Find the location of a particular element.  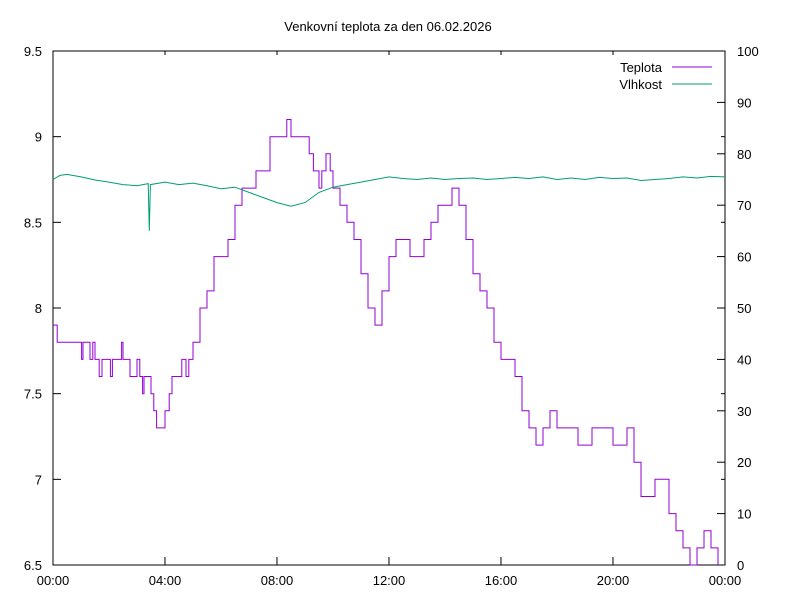

y-right-tick-label: 70 is located at coordinates (744, 205).